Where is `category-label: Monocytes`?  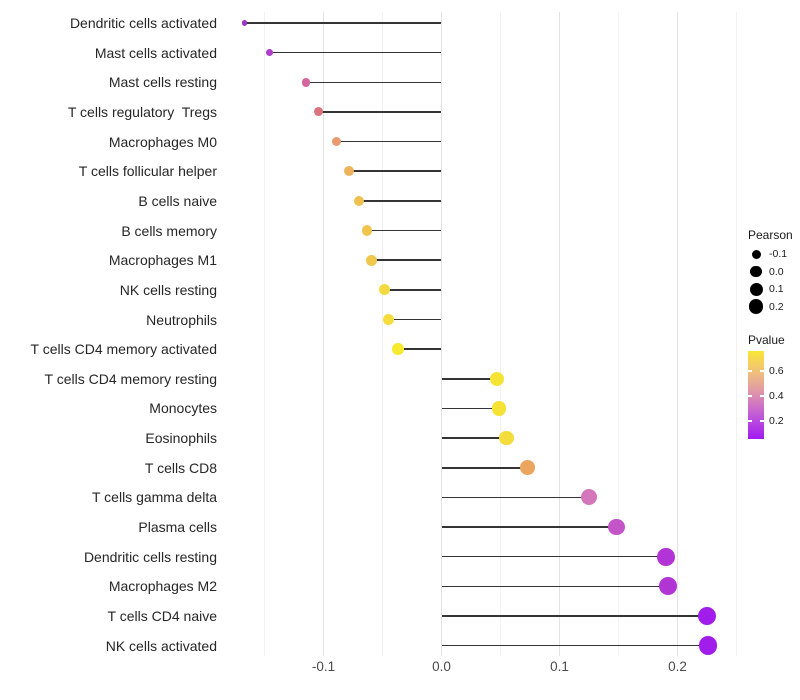 category-label: Monocytes is located at coordinates (183, 408).